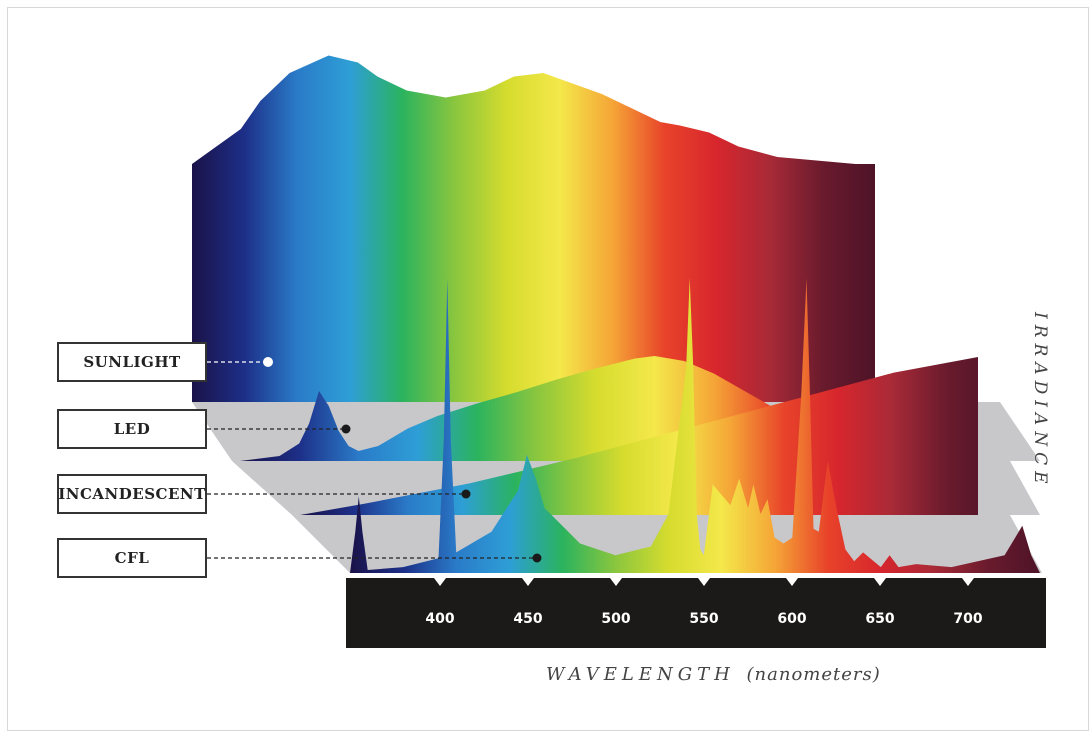 The height and width of the screenshot is (733, 1091). Describe the element at coordinates (813, 674) in the screenshot. I see `x-axis-title-unit: (nanometers)` at that location.